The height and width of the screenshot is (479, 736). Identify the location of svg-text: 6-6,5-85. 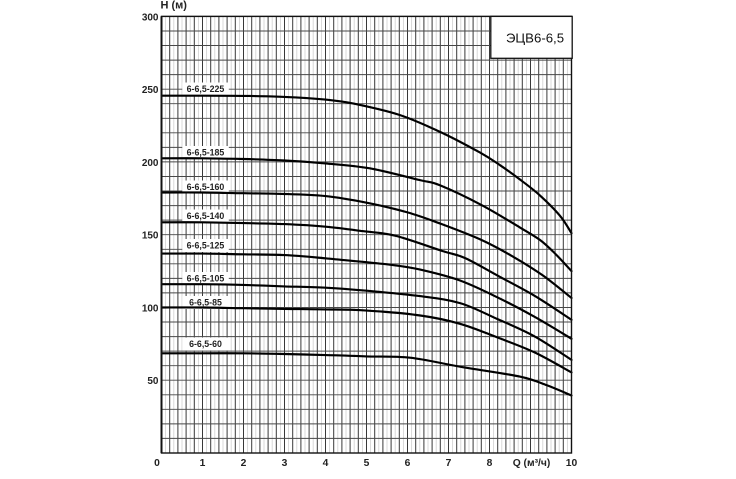
(205, 303).